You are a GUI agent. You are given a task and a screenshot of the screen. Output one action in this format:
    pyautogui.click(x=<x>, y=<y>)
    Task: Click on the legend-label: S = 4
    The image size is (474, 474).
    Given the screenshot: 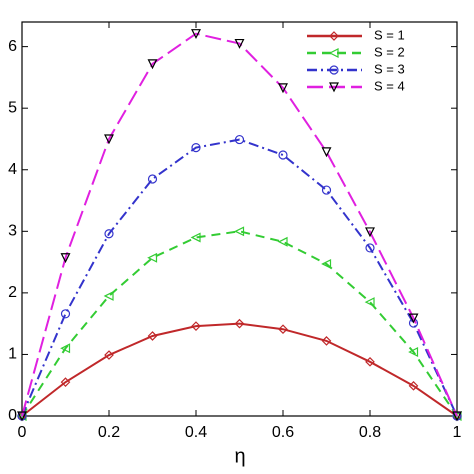 What is the action you would take?
    pyautogui.click(x=389, y=85)
    